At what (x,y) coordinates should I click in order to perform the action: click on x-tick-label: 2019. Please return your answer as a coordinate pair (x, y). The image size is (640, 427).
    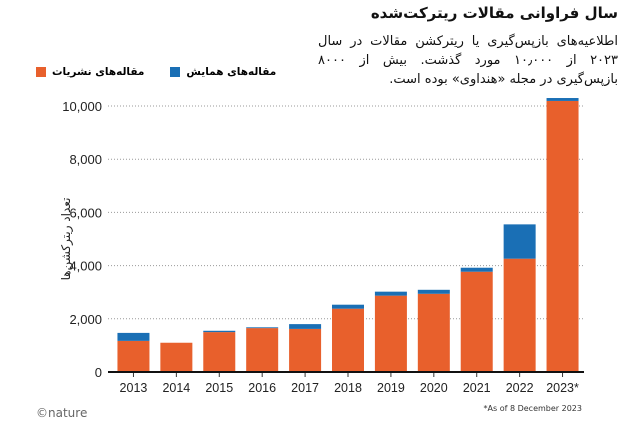
    Looking at the image, I should click on (391, 388).